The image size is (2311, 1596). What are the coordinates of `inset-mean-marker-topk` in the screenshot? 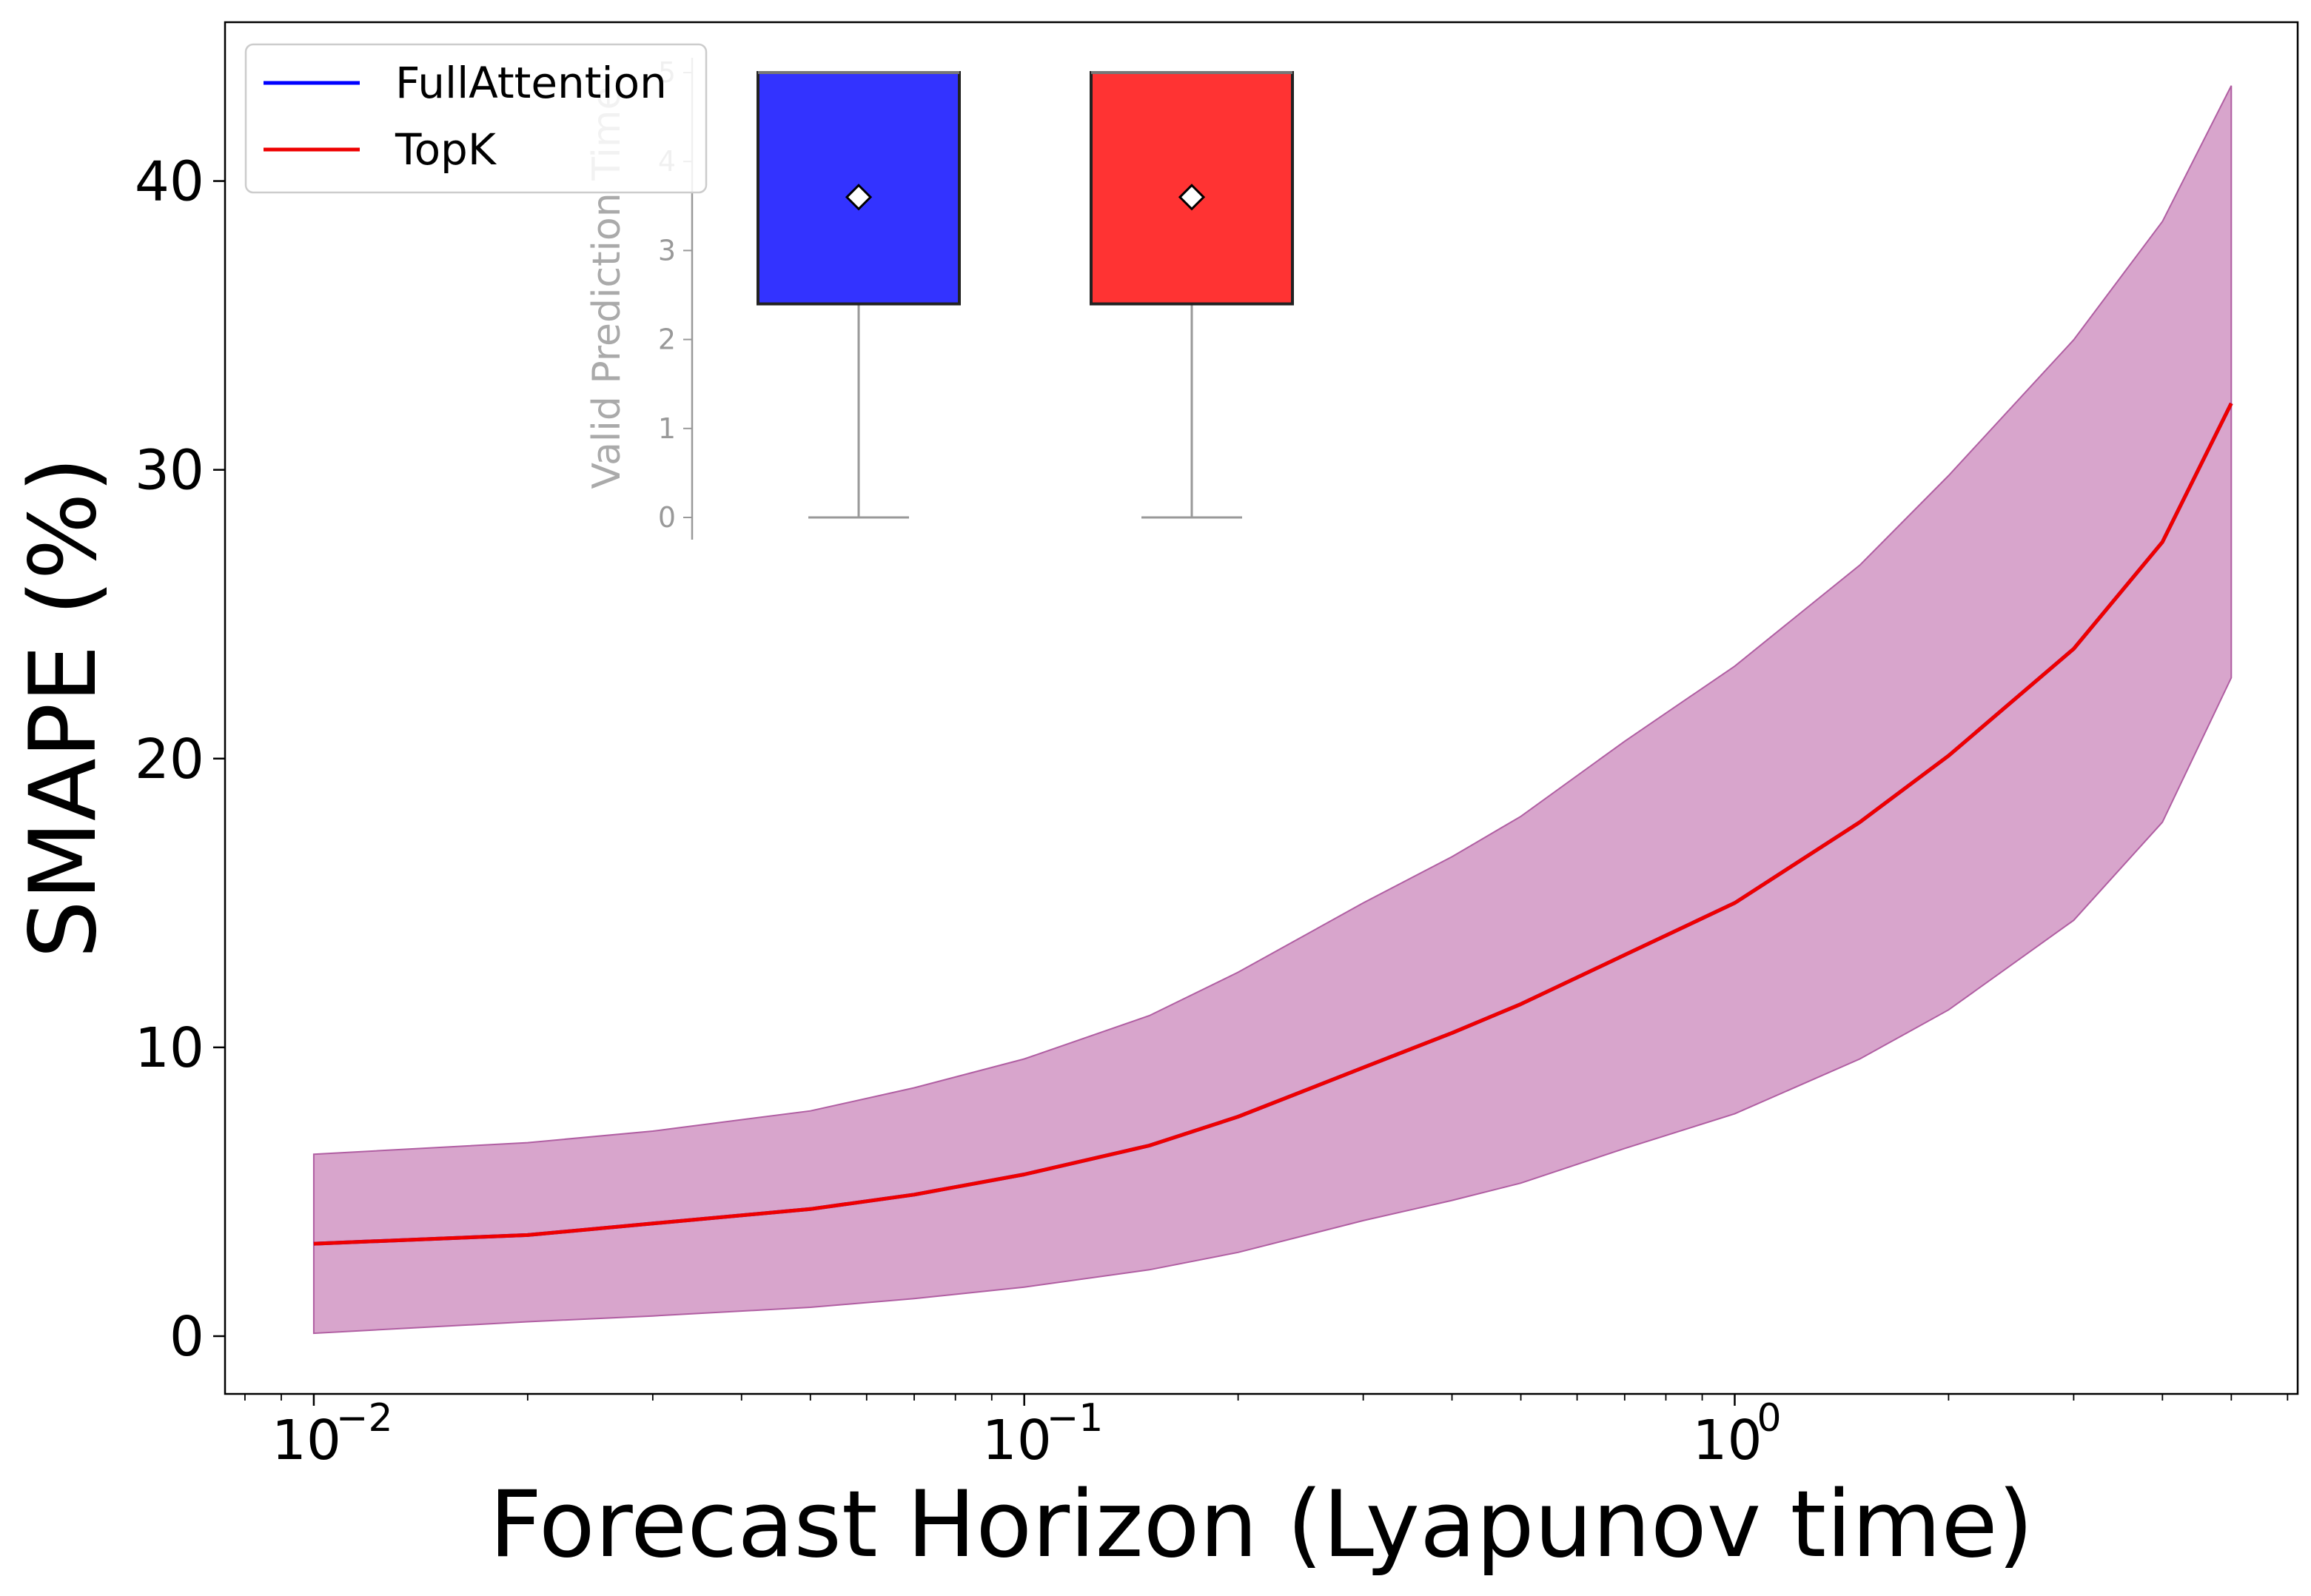 It's located at (1192, 197).